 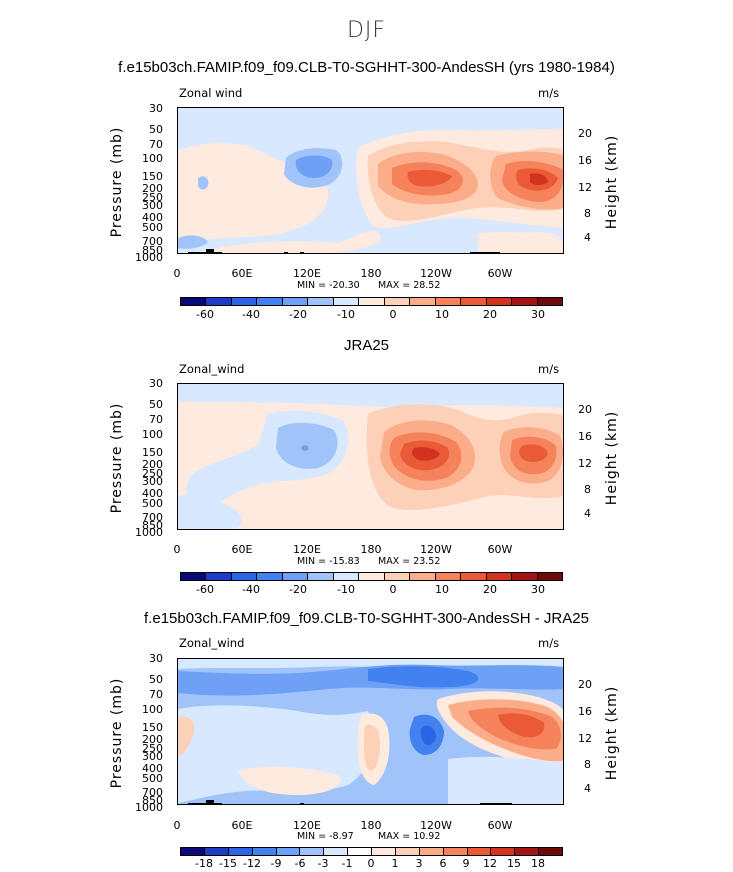 What do you see at coordinates (152, 739) in the screenshot?
I see `p3-pt-200: 200` at bounding box center [152, 739].